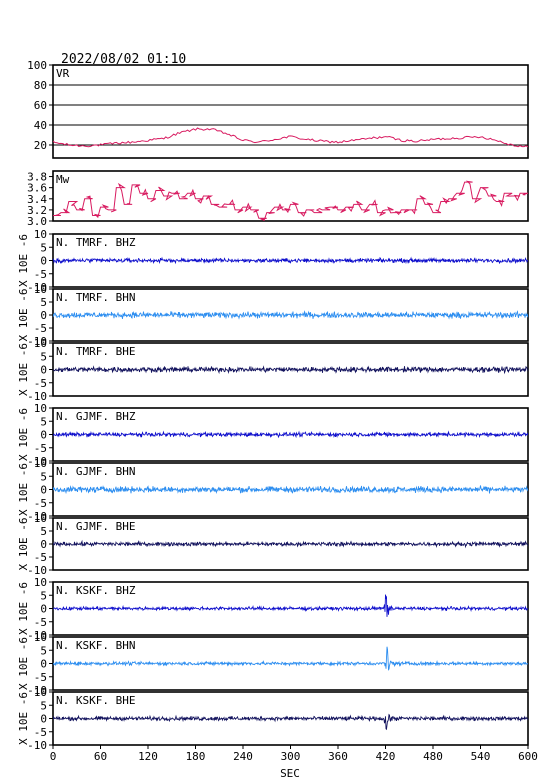 This screenshot has height=781, width=554. I want to click on y-tick-label: 3.0, so click(37, 221).